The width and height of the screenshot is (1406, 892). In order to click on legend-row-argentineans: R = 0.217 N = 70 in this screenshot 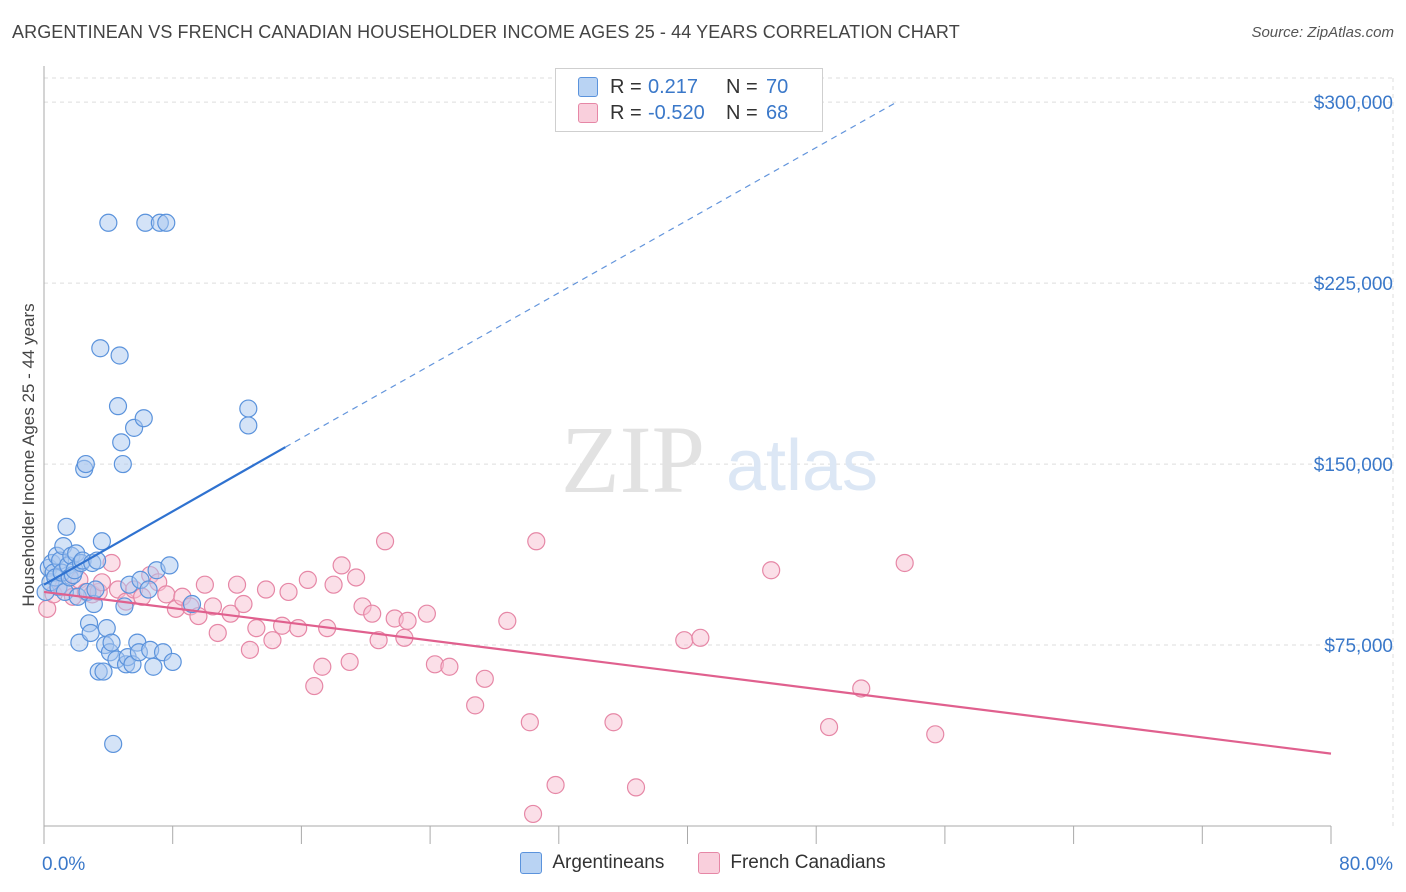, I will do `click(683, 87)`.